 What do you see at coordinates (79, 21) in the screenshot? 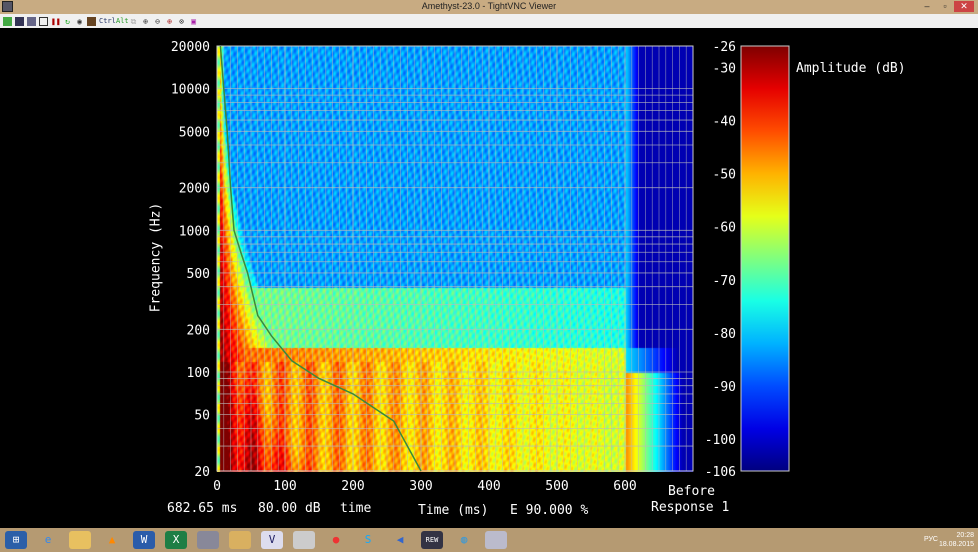
I see `fullscreen-icon: ◉` at bounding box center [79, 21].